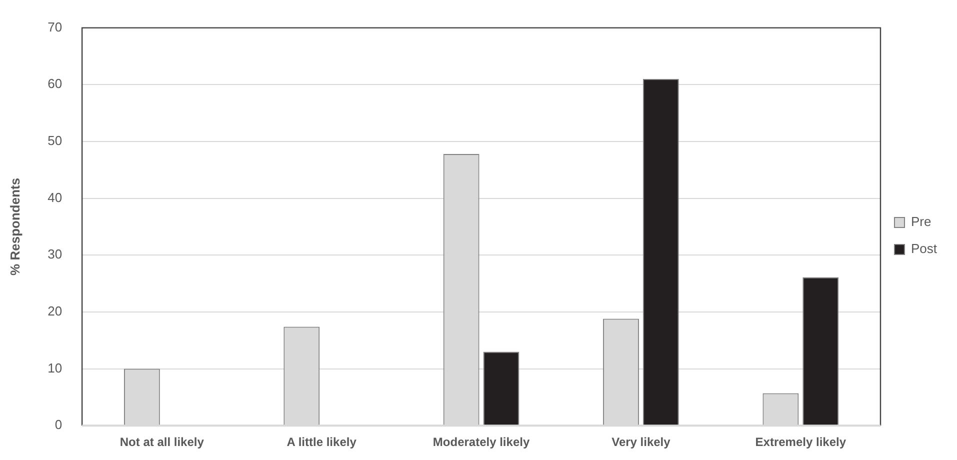 This screenshot has width=957, height=460. Describe the element at coordinates (55, 84) in the screenshot. I see `y-tick-label: 60` at that location.